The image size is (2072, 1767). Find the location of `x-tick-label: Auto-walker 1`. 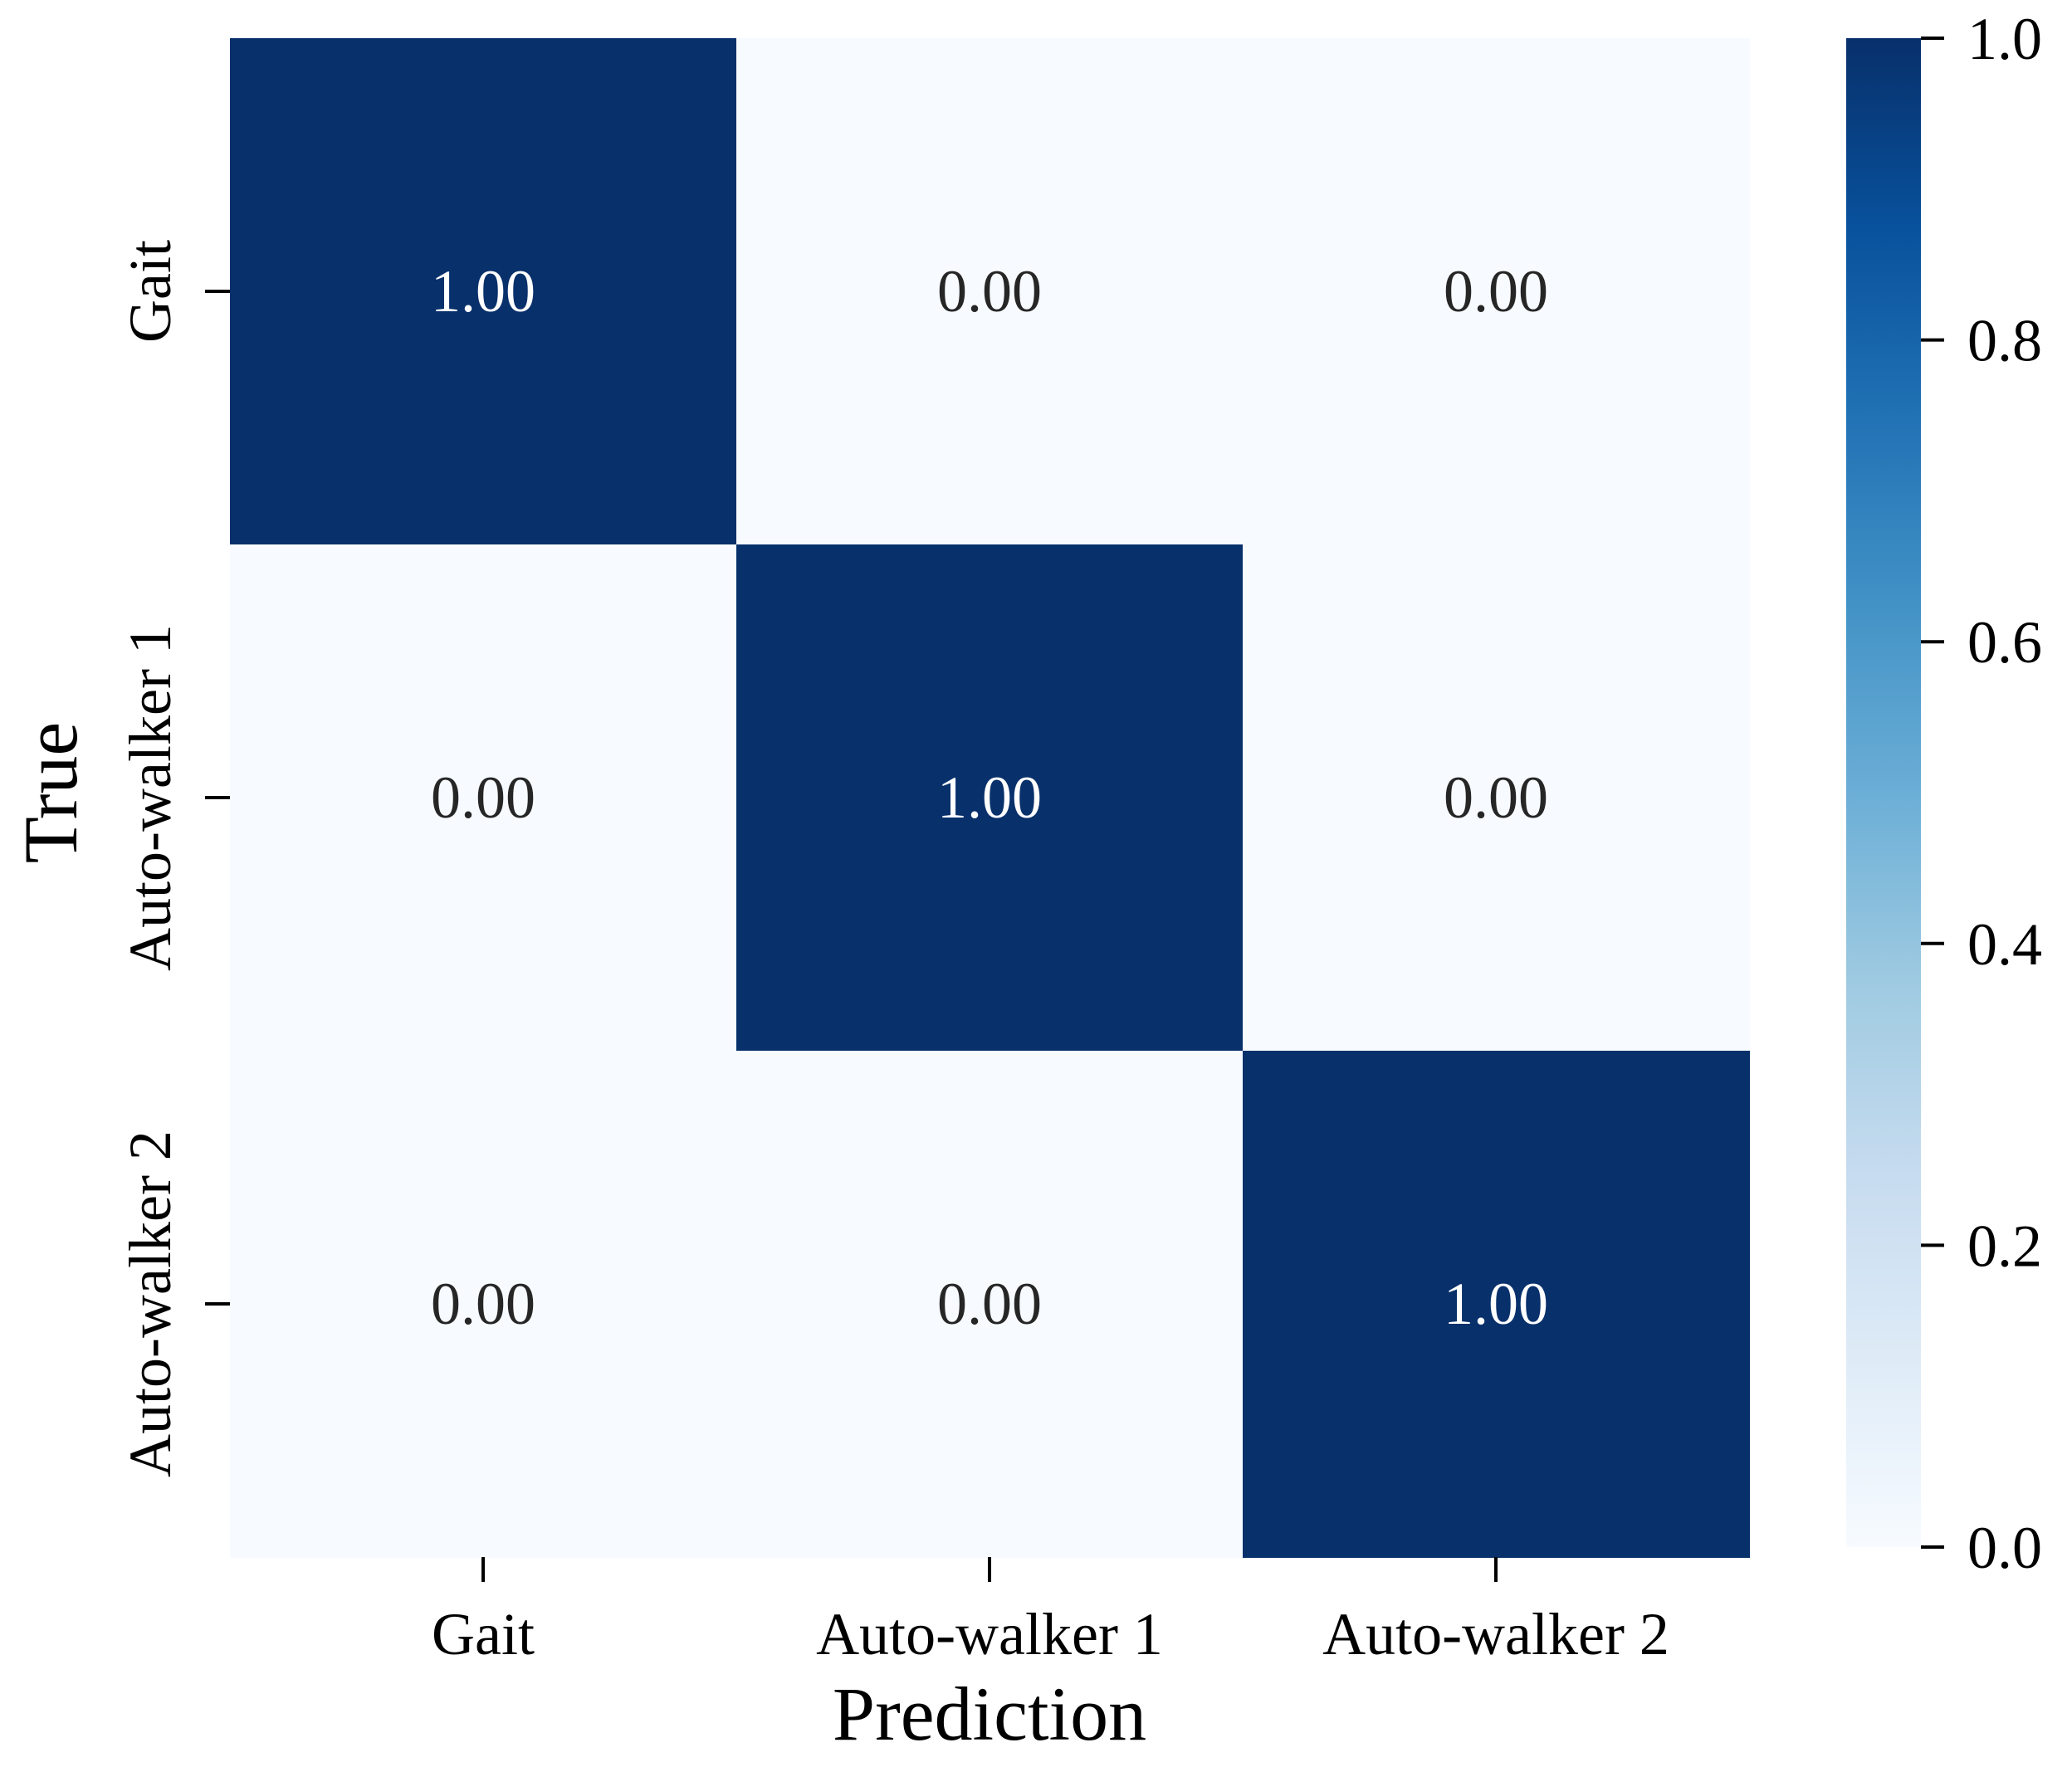

x-tick-label: Auto-walker 1 is located at coordinates (989, 1634).